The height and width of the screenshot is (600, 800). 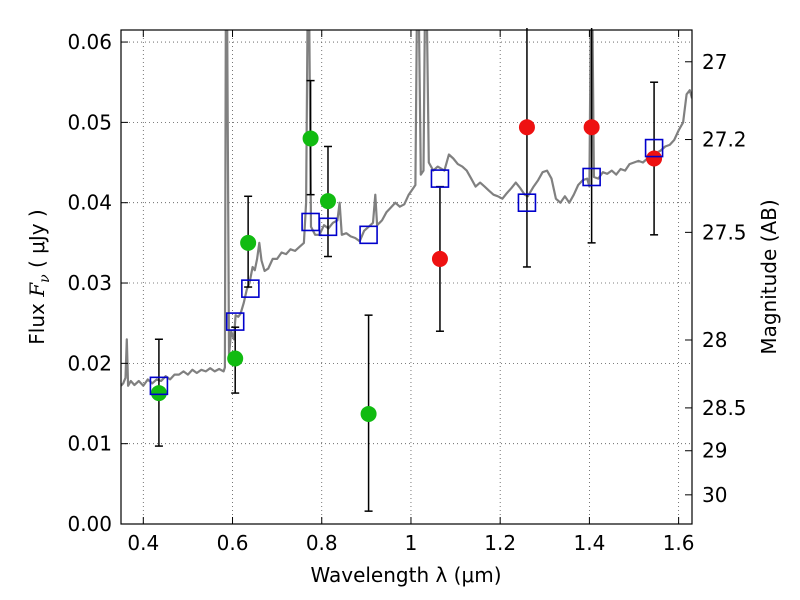 I want to click on y-axis-title: Flux Fν ( μJy ), so click(x=39, y=276).